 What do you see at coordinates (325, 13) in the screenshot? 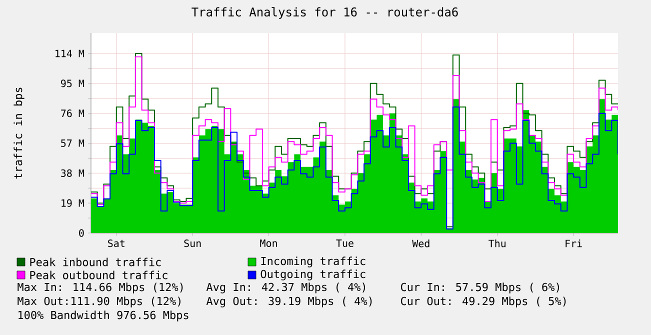
I see `chart-title: Traffic Analysis for 16 -- router-da6` at bounding box center [325, 13].